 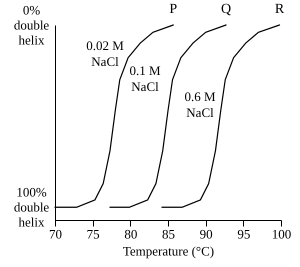 What do you see at coordinates (206, 234) in the screenshot?
I see `x-tick-label: 90` at bounding box center [206, 234].